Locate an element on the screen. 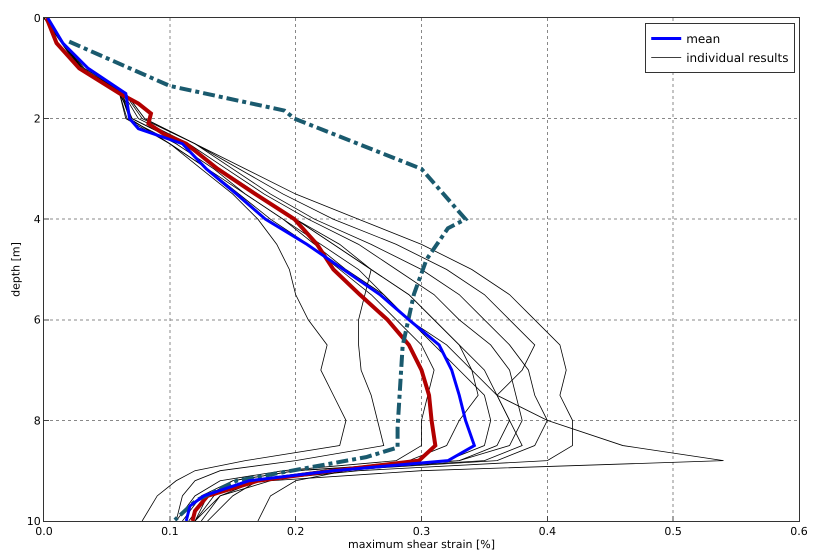 This screenshot has height=560, width=820. legend-label: mean is located at coordinates (703, 39).